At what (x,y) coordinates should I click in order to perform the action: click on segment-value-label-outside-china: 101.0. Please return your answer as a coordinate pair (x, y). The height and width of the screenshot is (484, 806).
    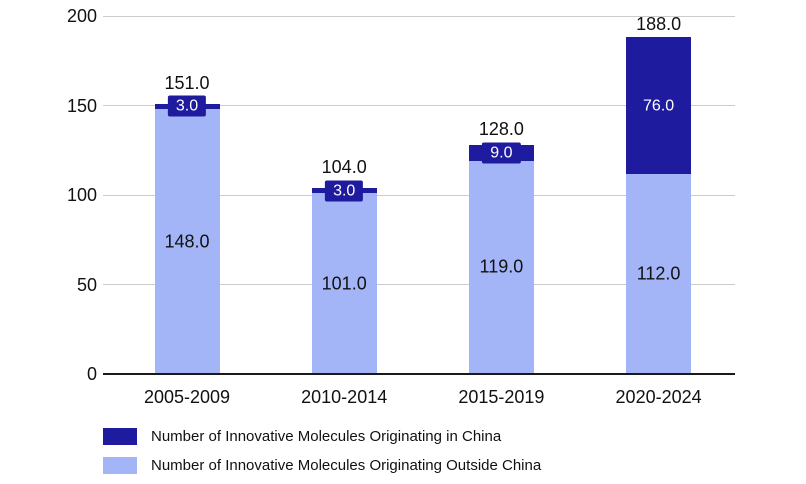
    Looking at the image, I should click on (344, 283).